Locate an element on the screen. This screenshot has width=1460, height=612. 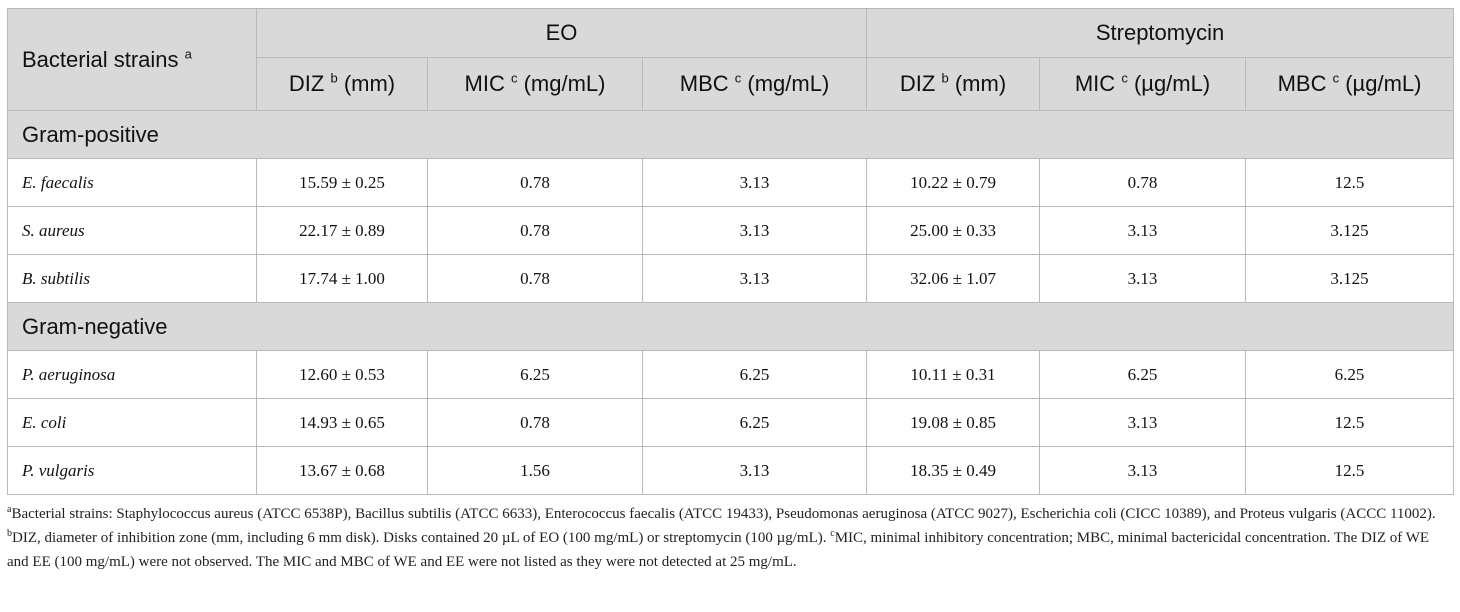
section-label: Gram-negative is located at coordinates (730, 326).